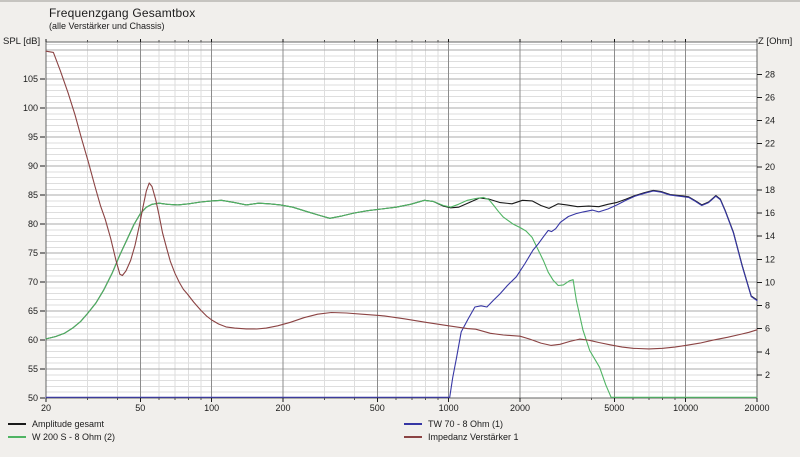 The height and width of the screenshot is (457, 800). Describe the element at coordinates (33, 166) in the screenshot. I see `y-left-tick-label: 90` at that location.